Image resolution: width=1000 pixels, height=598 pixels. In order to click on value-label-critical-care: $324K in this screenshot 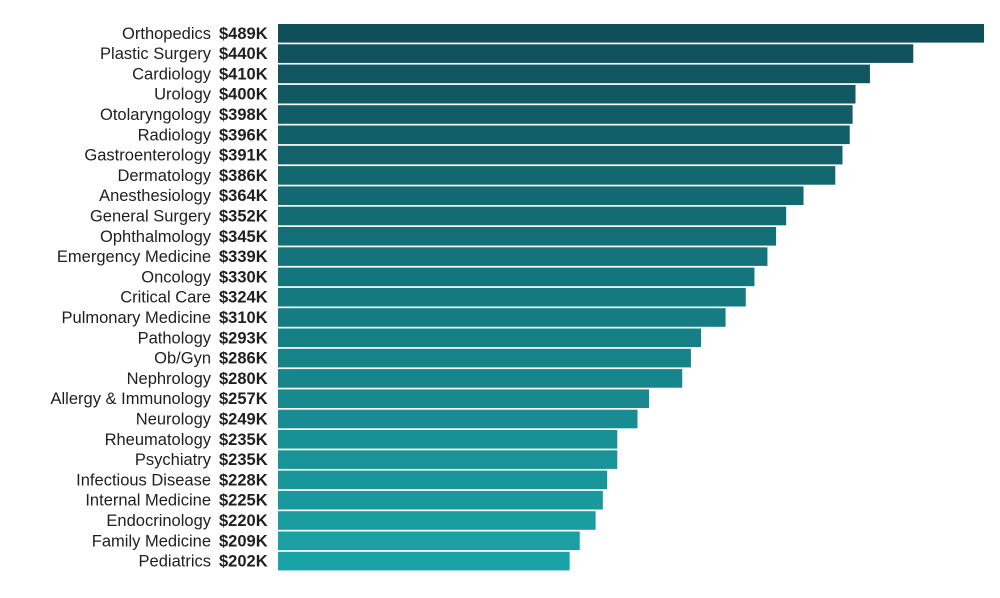, I will do `click(243, 298)`.